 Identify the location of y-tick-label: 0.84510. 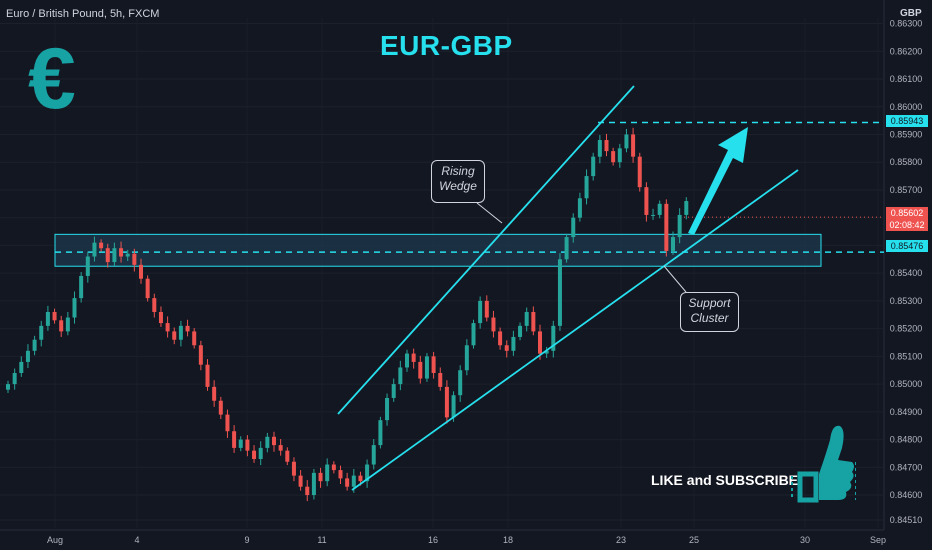
(906, 520).